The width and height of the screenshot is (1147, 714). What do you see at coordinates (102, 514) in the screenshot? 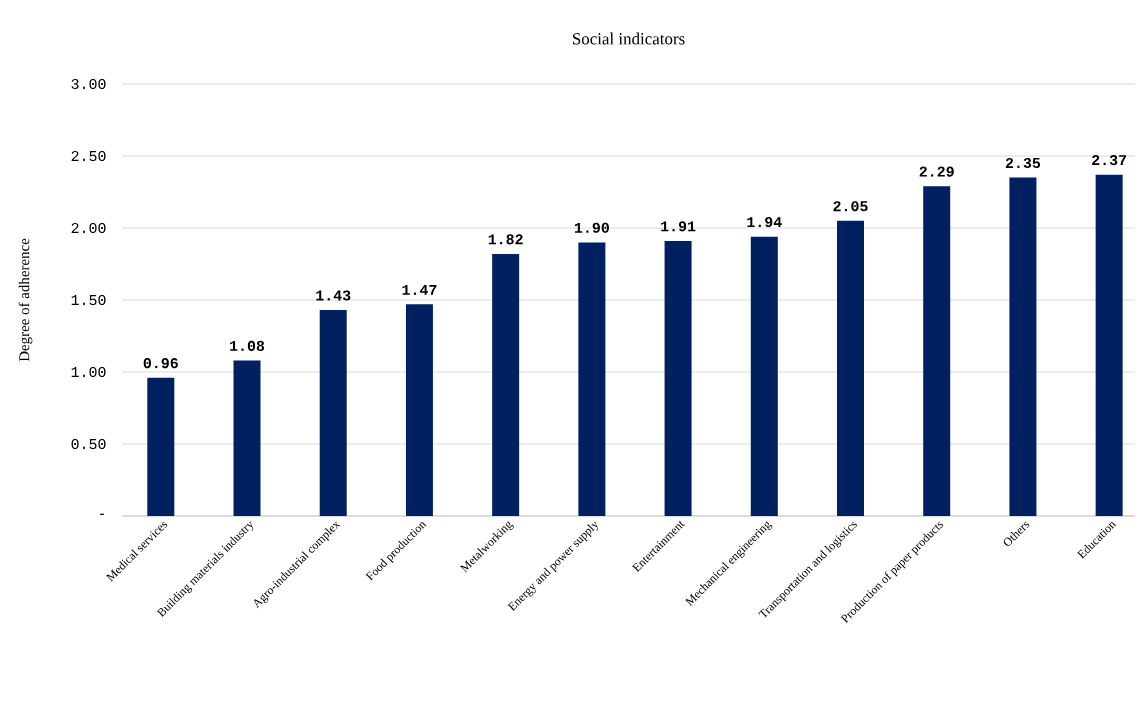
I see `y-tick-label: -` at bounding box center [102, 514].